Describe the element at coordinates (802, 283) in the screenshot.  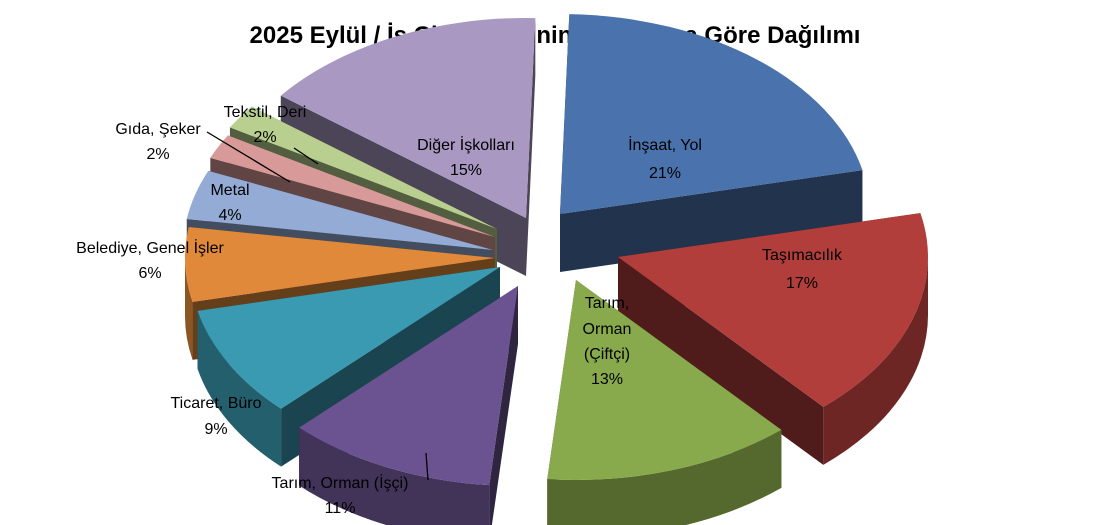
I see `slice-value-1: 17%` at that location.